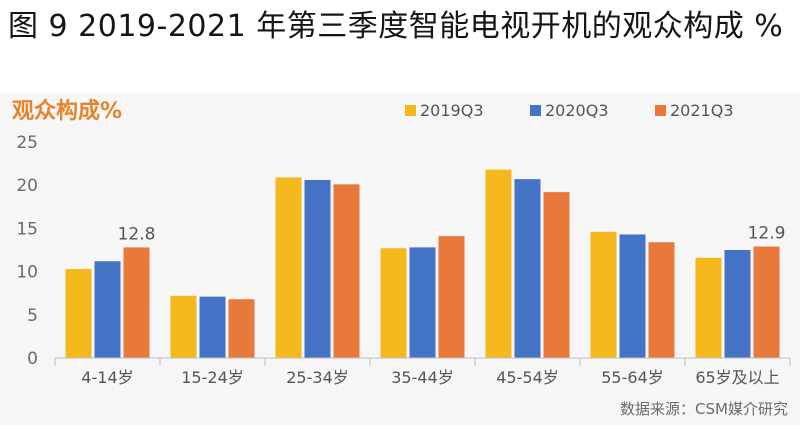  I want to click on legend-swatch-2020q3, so click(535, 110).